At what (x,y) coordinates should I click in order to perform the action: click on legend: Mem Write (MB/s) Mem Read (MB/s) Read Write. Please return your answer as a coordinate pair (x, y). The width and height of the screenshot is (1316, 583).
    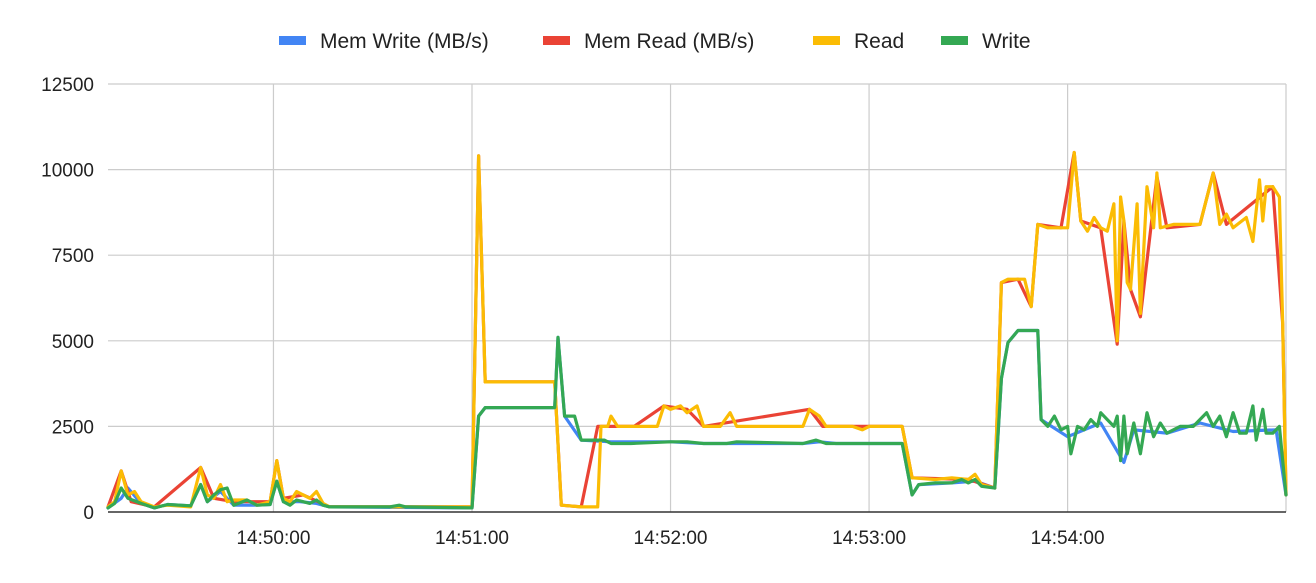
    Looking at the image, I should click on (655, 41).